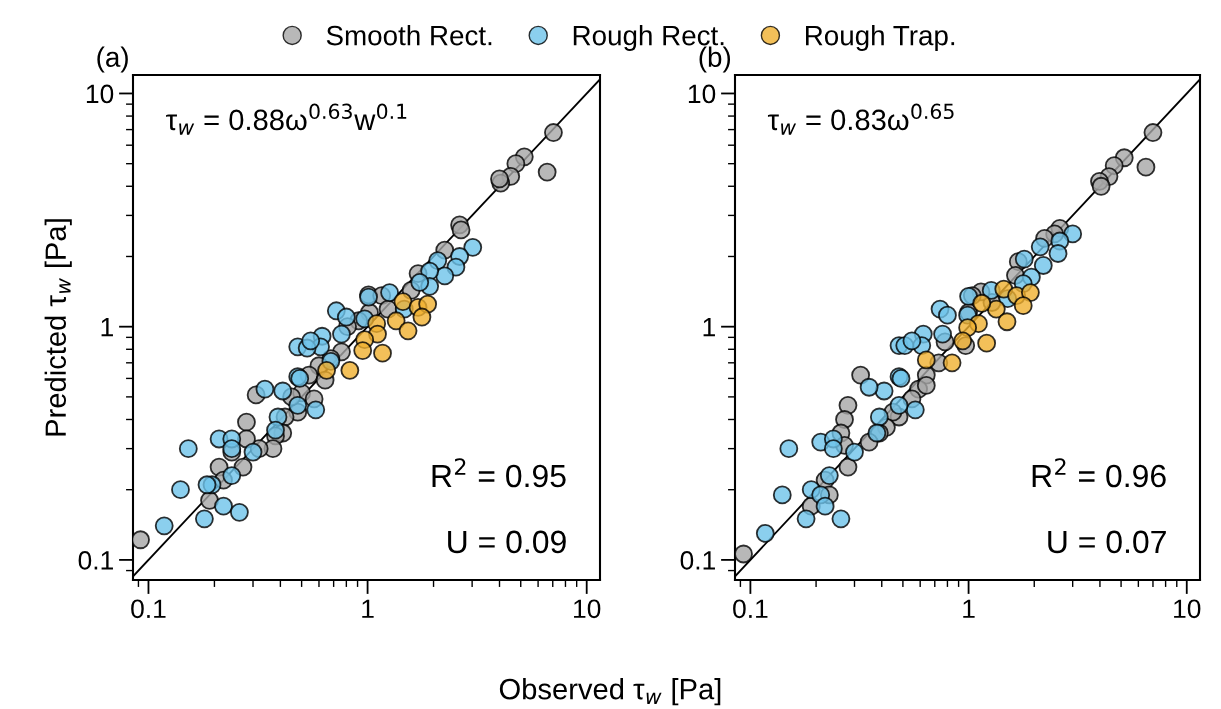  Describe the element at coordinates (507, 542) in the screenshot. I see `annotation: U = 0.09` at that location.